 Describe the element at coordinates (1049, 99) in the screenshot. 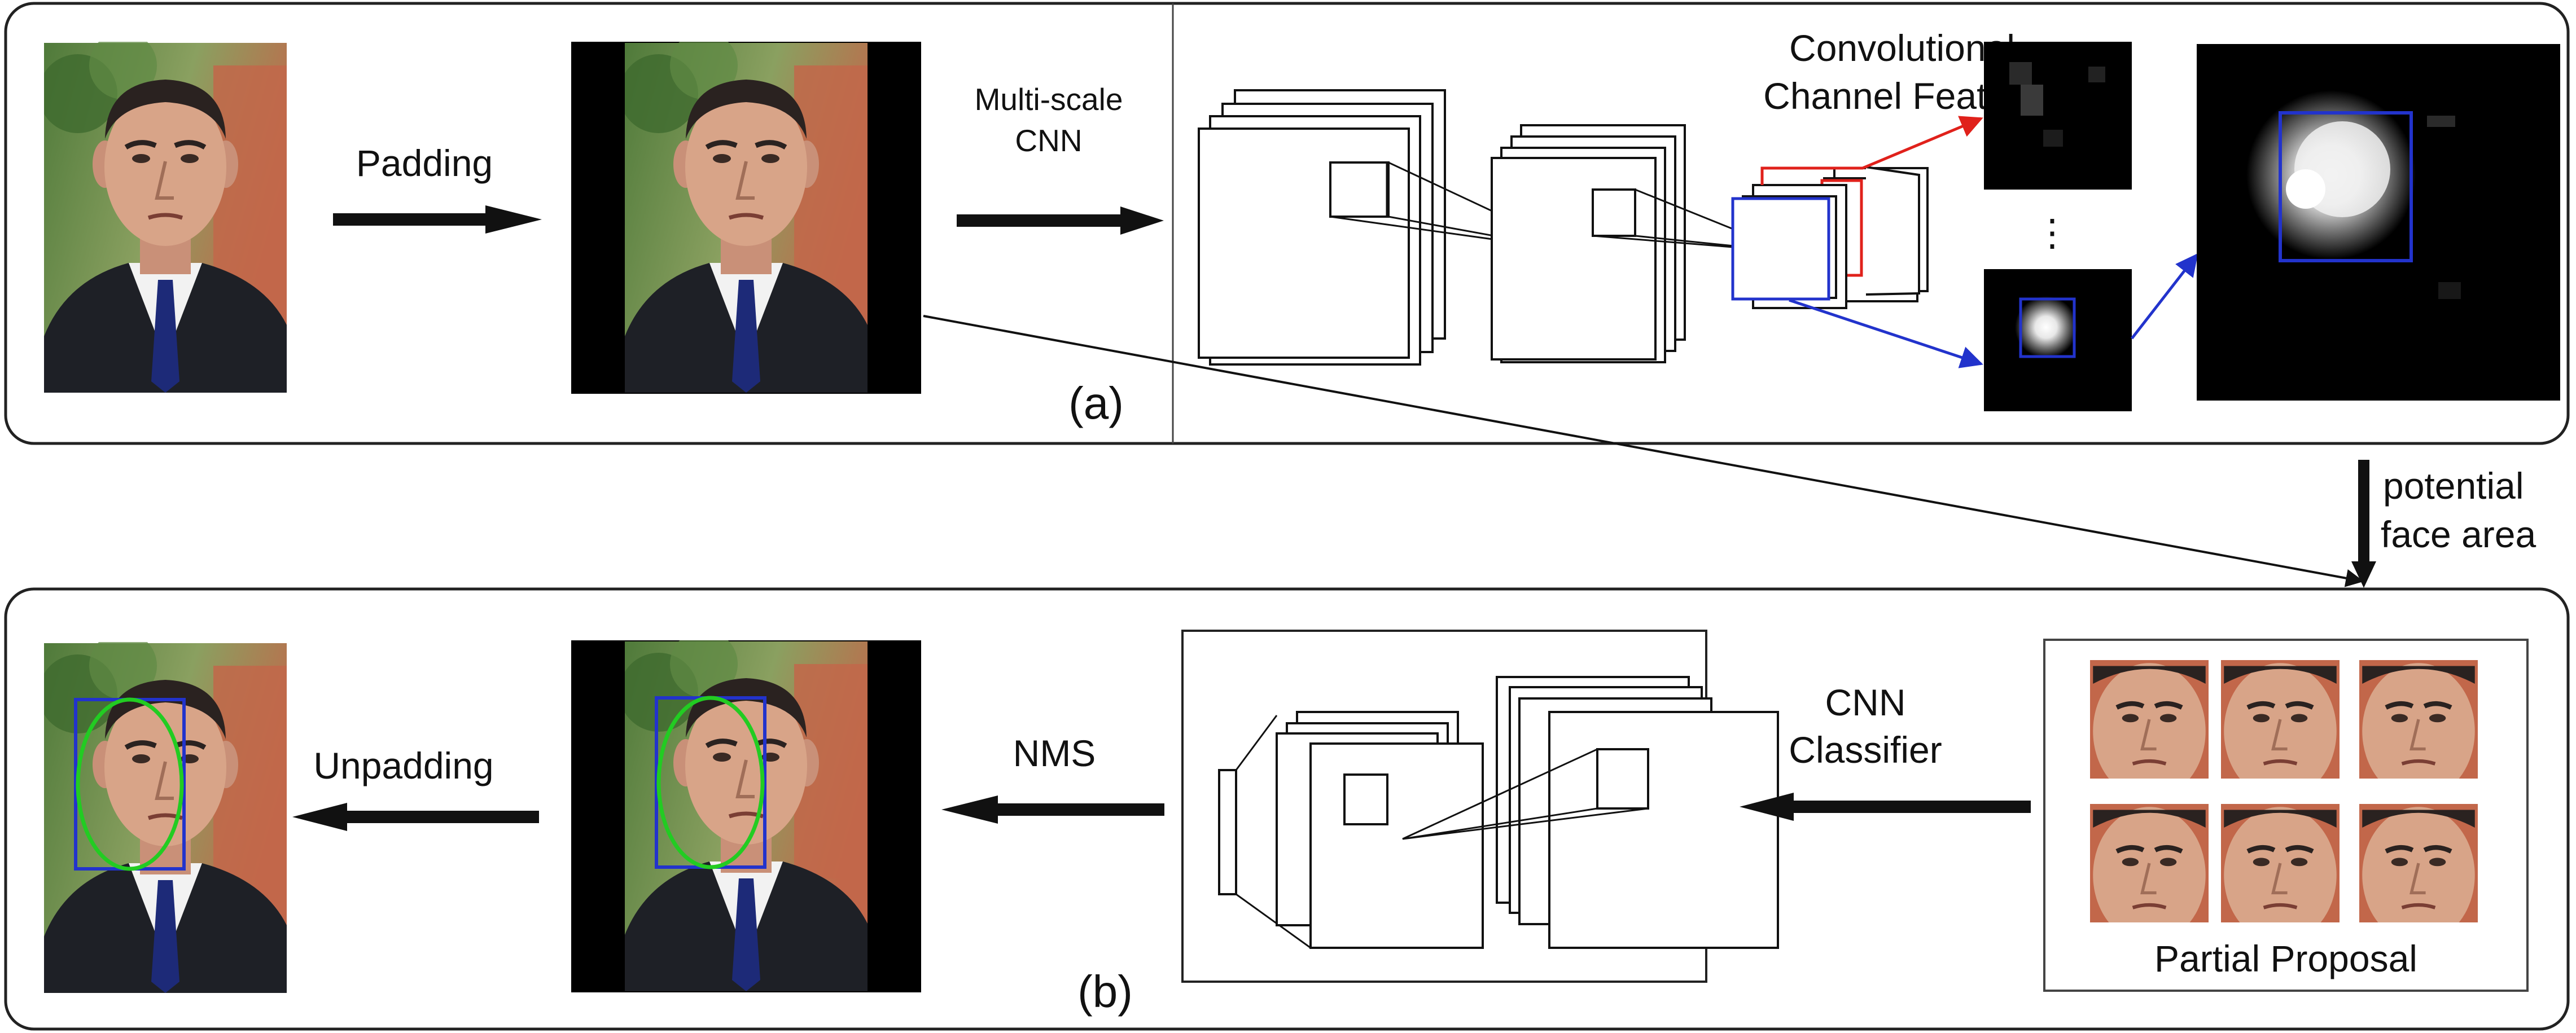

I see `multiscale-label-line1: Multi-scale` at that location.